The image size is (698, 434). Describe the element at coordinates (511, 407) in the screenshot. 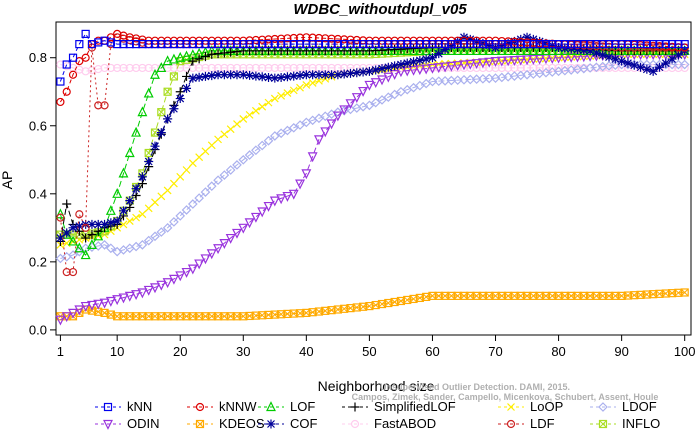

I see `legend-marker-loop` at that location.